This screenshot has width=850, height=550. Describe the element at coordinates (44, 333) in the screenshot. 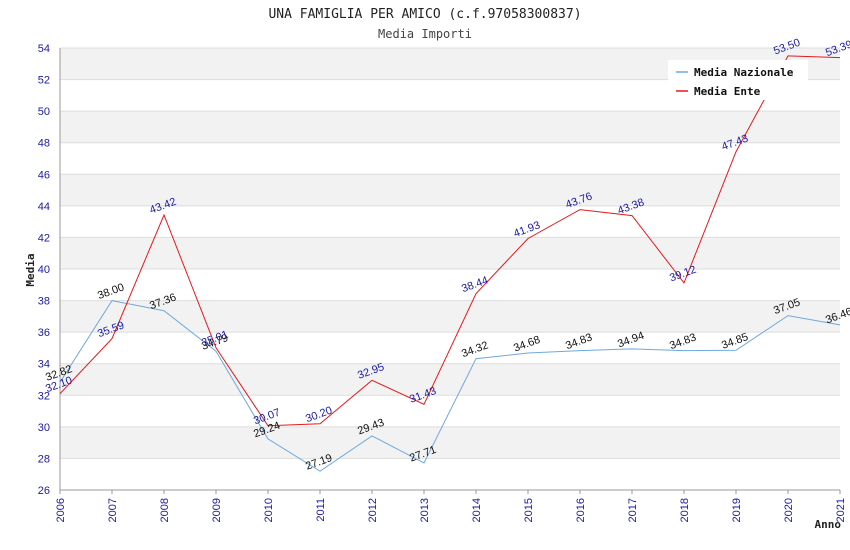

I see `y-tick-label: 36` at that location.